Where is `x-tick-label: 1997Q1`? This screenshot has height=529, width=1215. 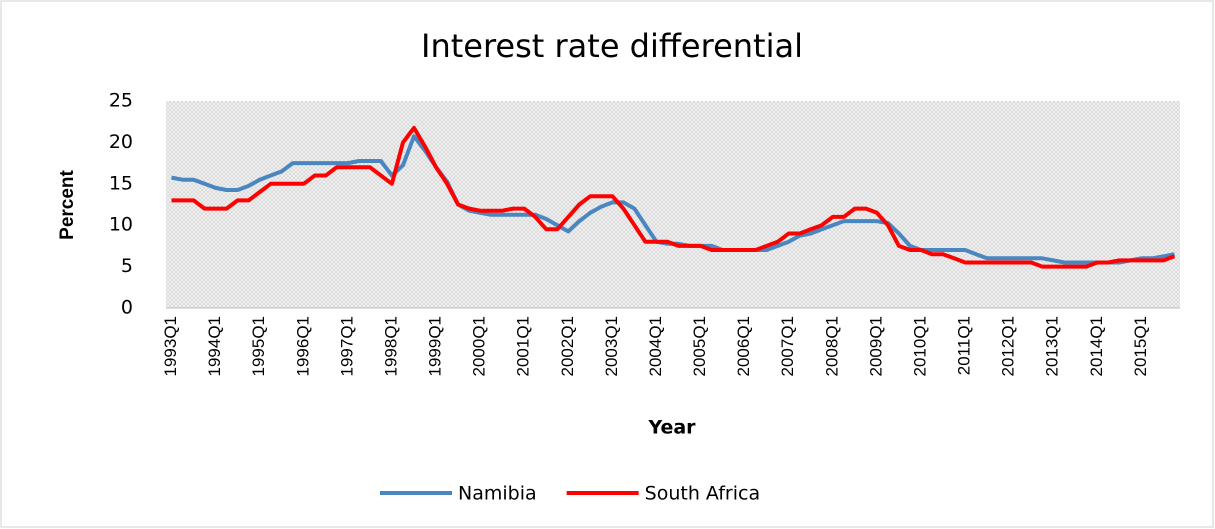 x-tick-label: 1997Q1 is located at coordinates (346, 346).